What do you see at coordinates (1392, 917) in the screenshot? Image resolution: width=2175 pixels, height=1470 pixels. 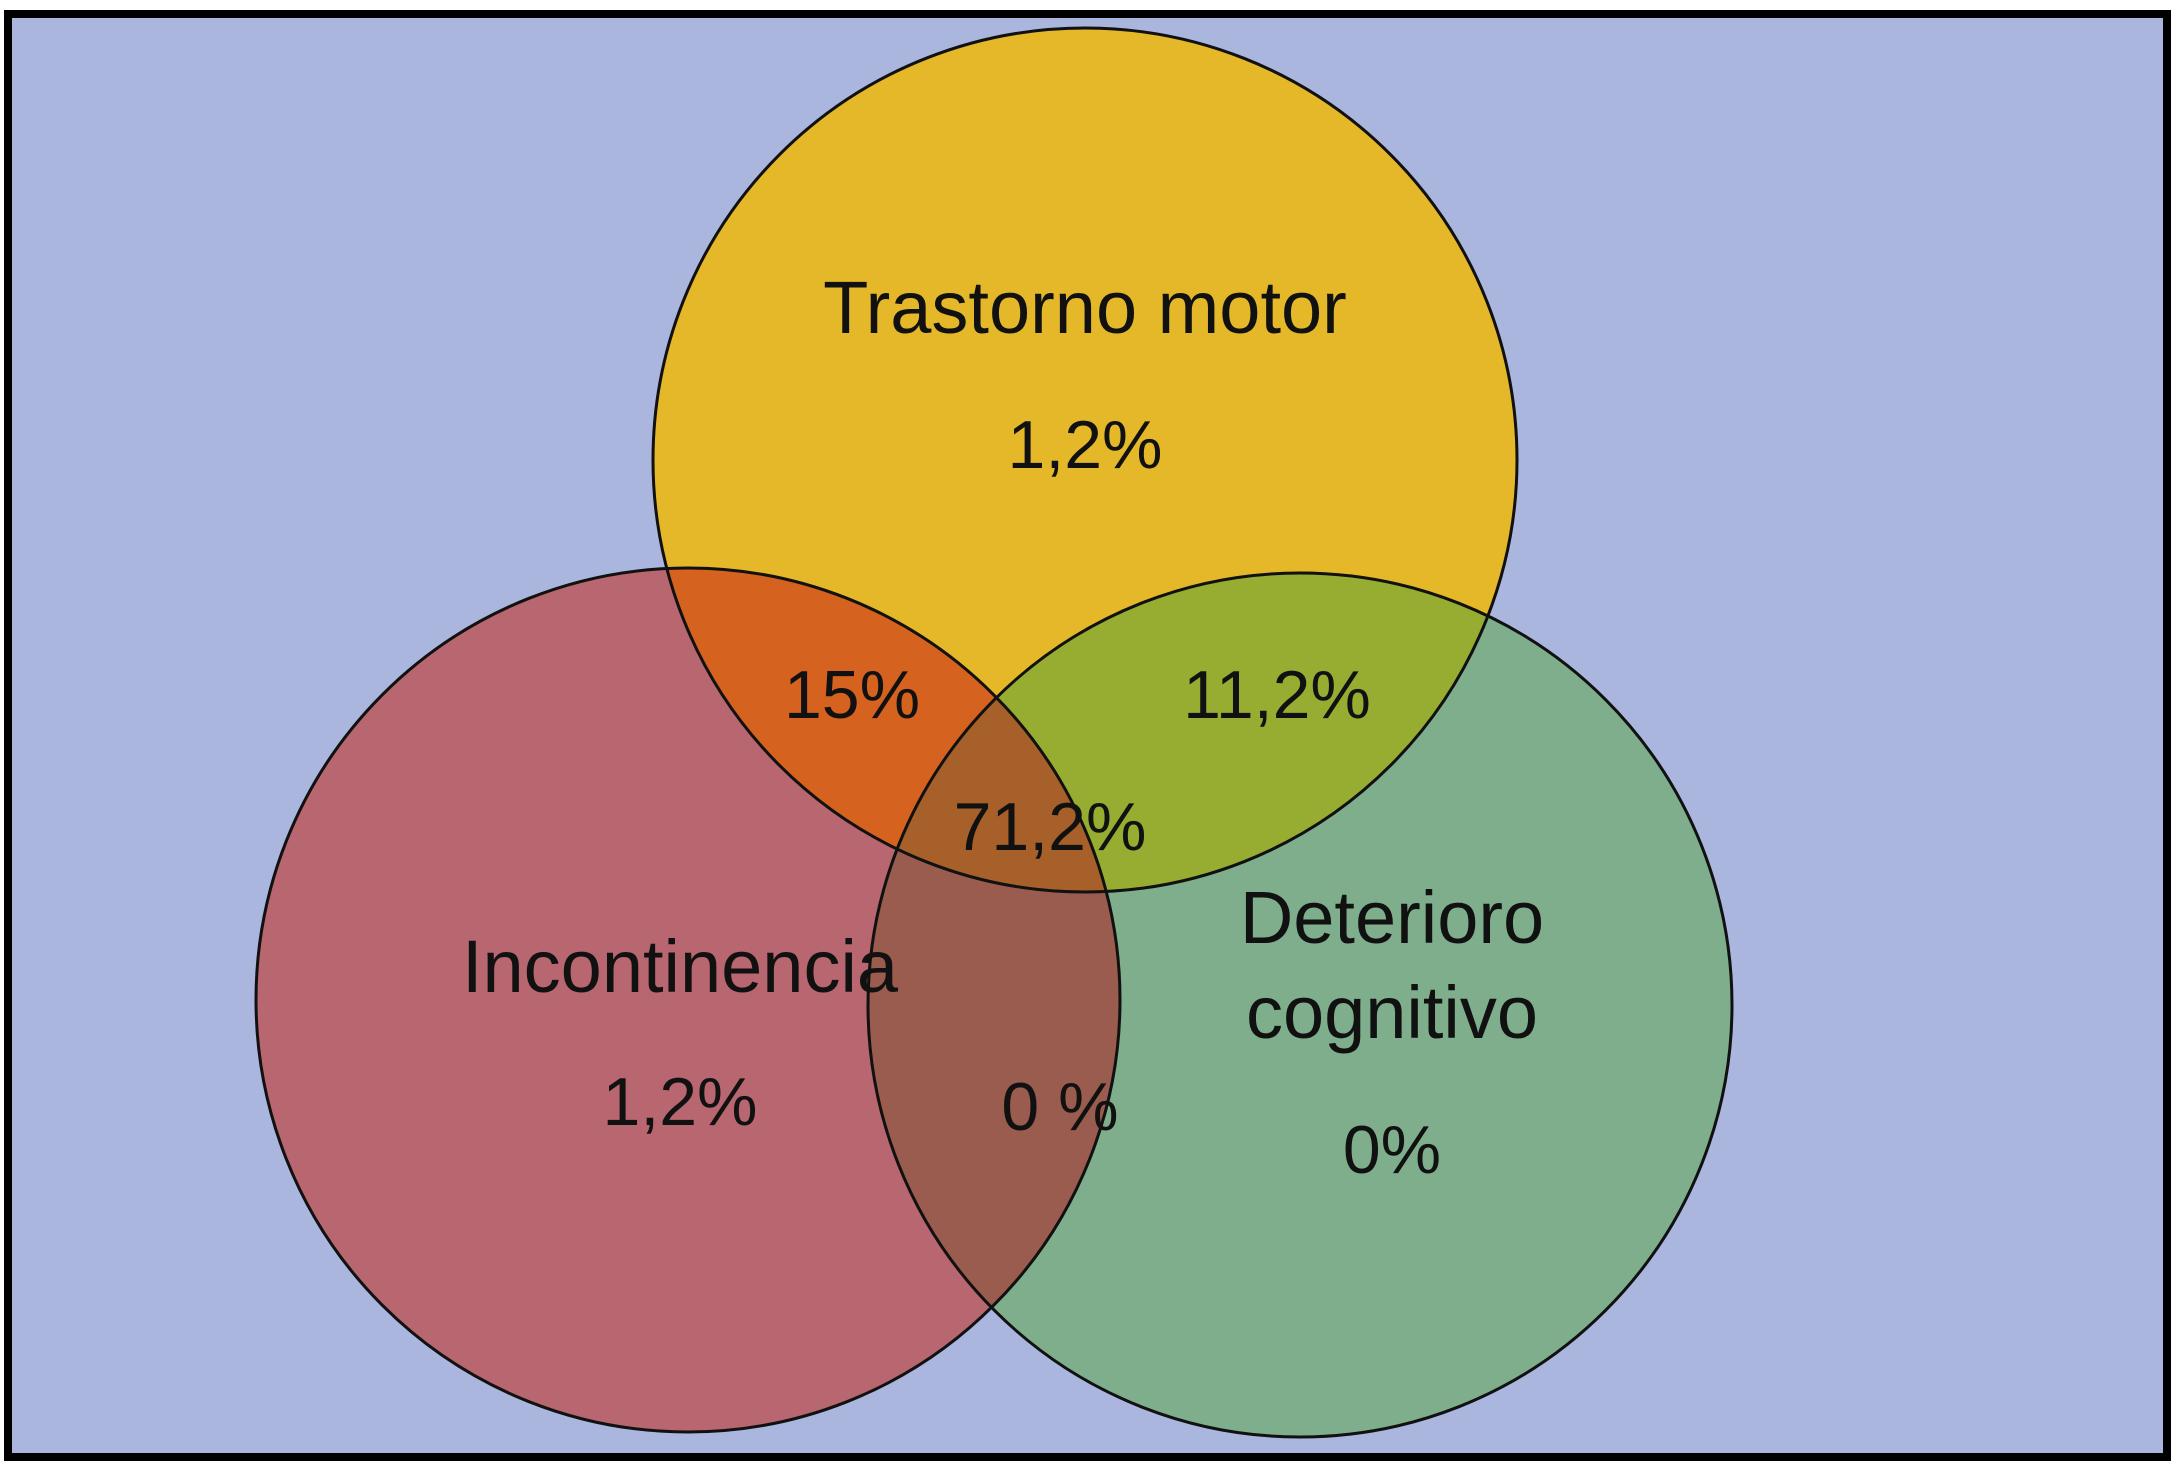 I see `label-cognitive-name-line1: Deterioro` at bounding box center [1392, 917].